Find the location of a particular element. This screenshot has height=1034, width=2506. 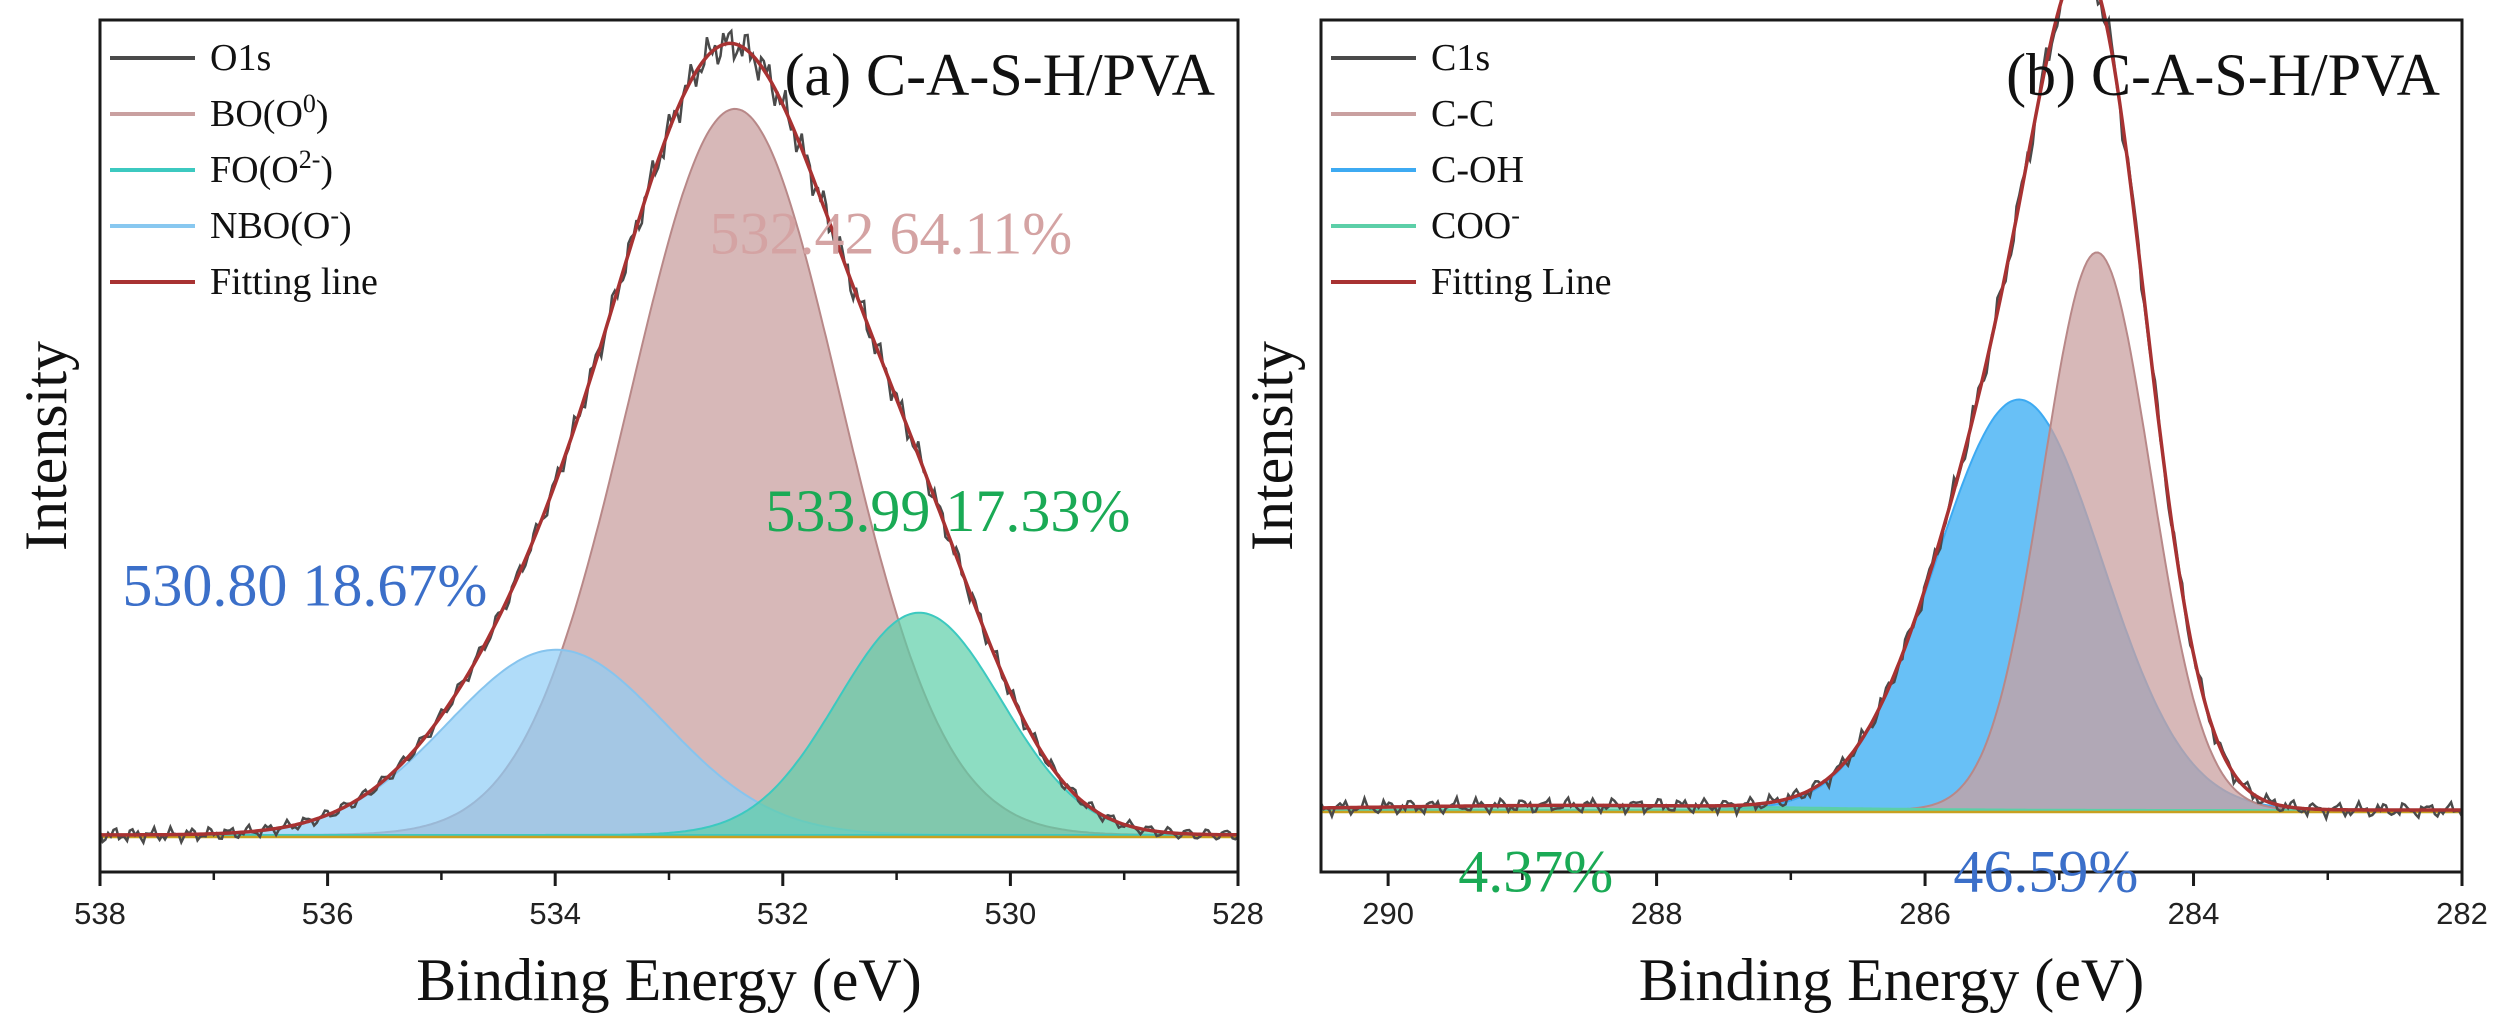

peak-annotation: 532.42 64.11% is located at coordinates (891, 233).